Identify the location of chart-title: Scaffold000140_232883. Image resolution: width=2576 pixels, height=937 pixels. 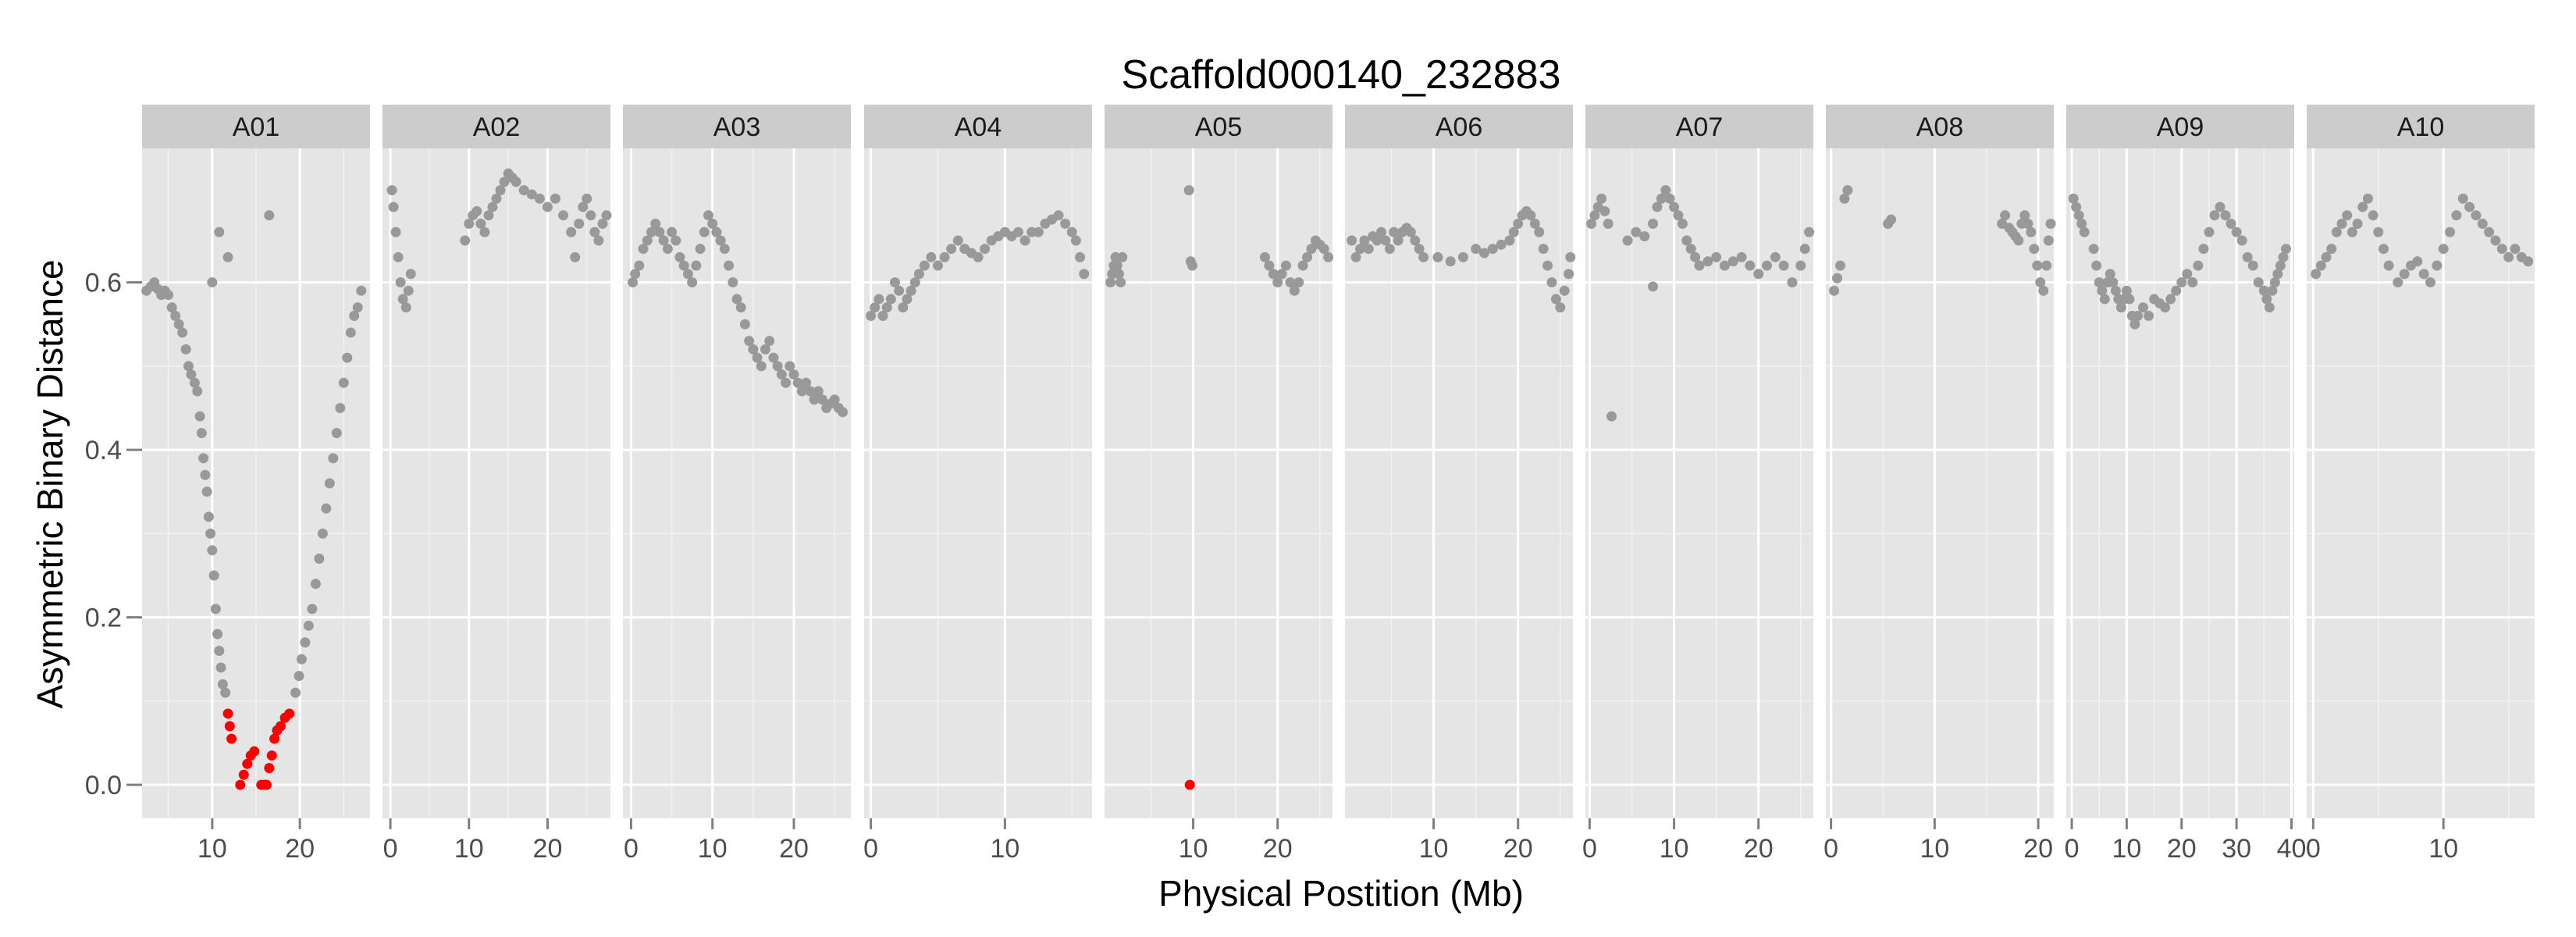
(1341, 75).